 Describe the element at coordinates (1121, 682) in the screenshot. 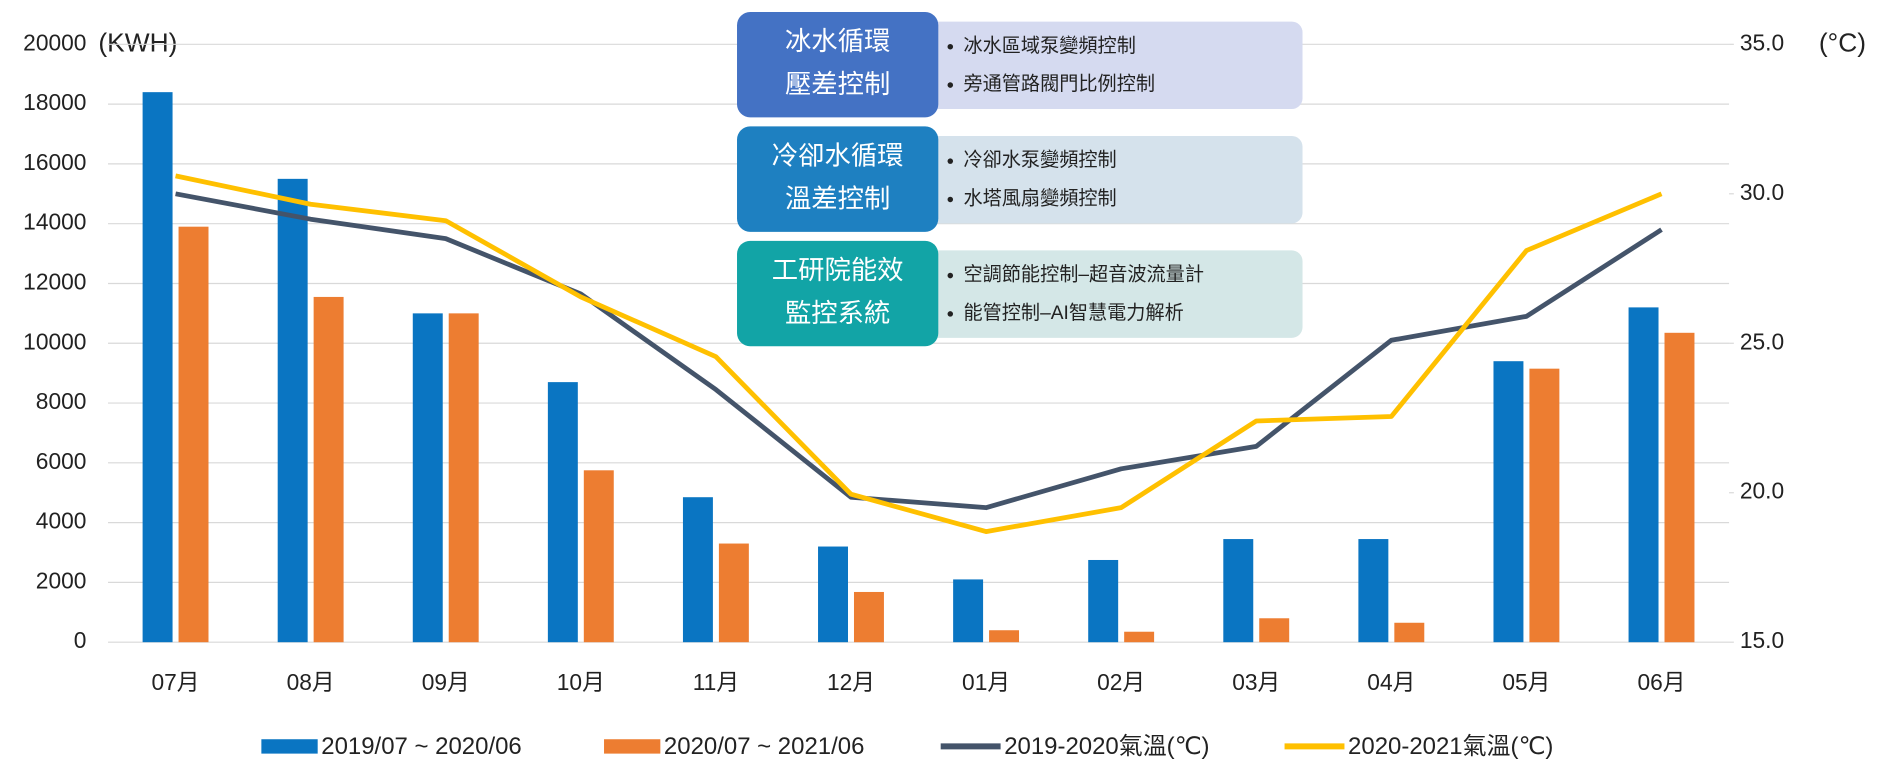

I see `x-tick-label: 02月` at that location.